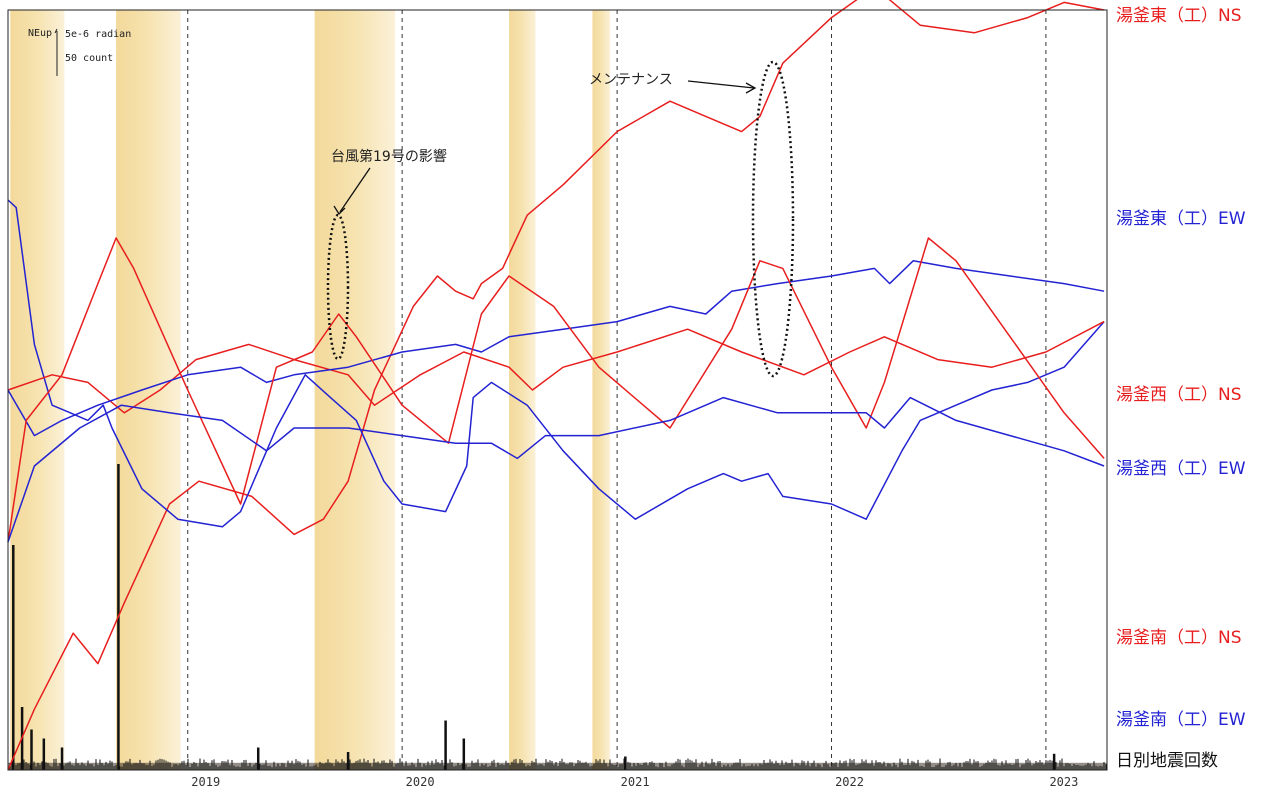 The width and height of the screenshot is (1282, 792). I want to click on label-yugama-south-ns: 湯釜南（工）NS, so click(1179, 638).